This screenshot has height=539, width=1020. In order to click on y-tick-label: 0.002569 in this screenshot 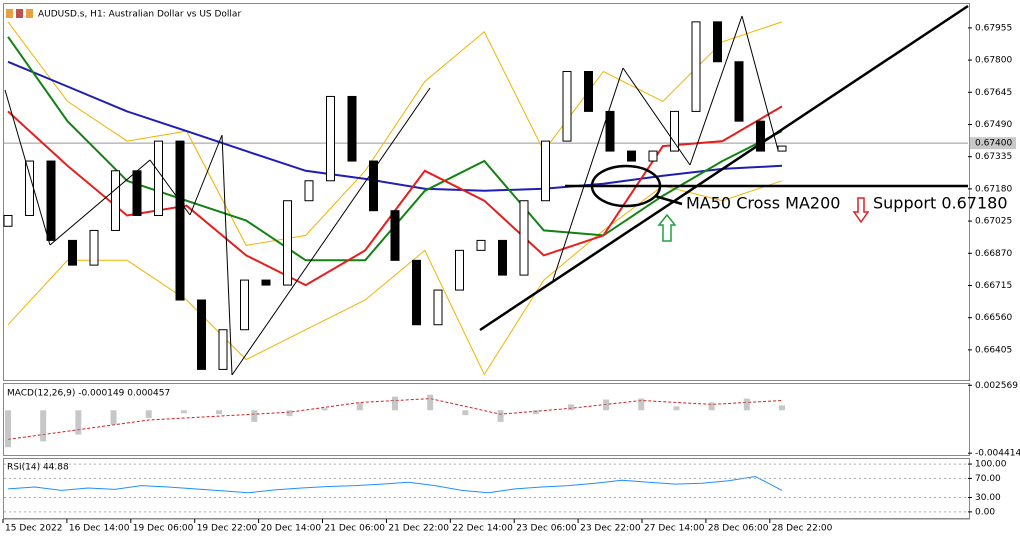, I will do `click(996, 386)`.